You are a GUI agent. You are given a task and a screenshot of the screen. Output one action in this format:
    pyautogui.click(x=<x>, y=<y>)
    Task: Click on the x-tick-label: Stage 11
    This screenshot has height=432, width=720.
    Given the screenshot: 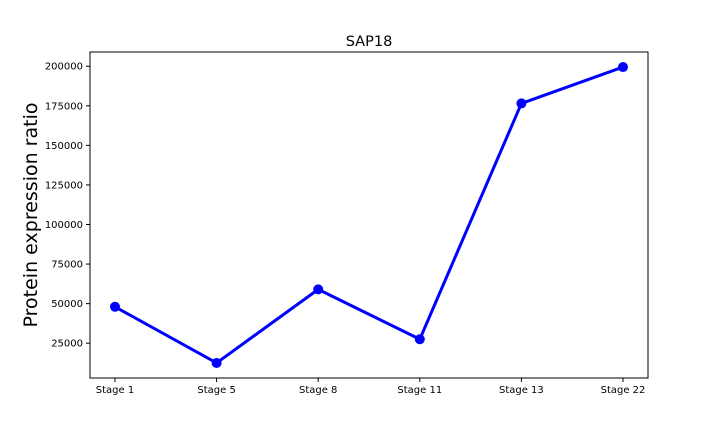 What is the action you would take?
    pyautogui.click(x=419, y=390)
    